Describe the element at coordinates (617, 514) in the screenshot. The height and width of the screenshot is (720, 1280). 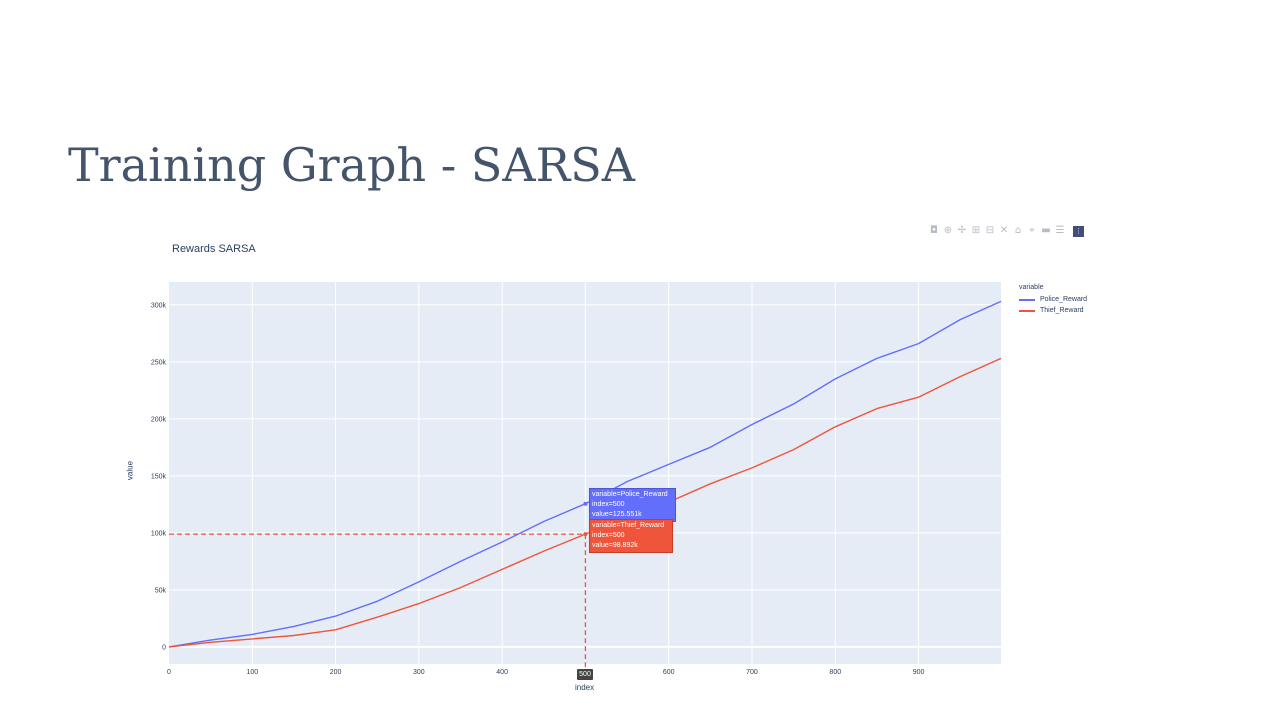
I see `tooltip-police-value: value=125.551k` at that location.